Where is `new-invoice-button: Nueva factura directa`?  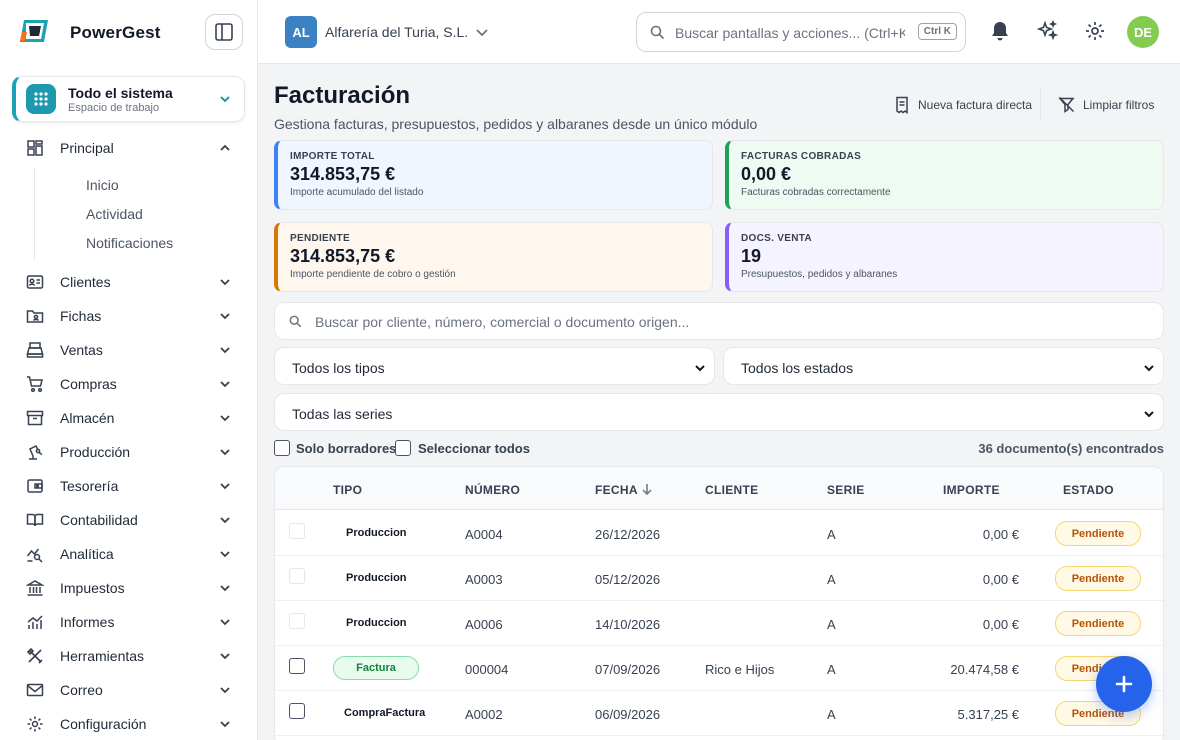 new-invoice-button: Nueva factura directa is located at coordinates (963, 105).